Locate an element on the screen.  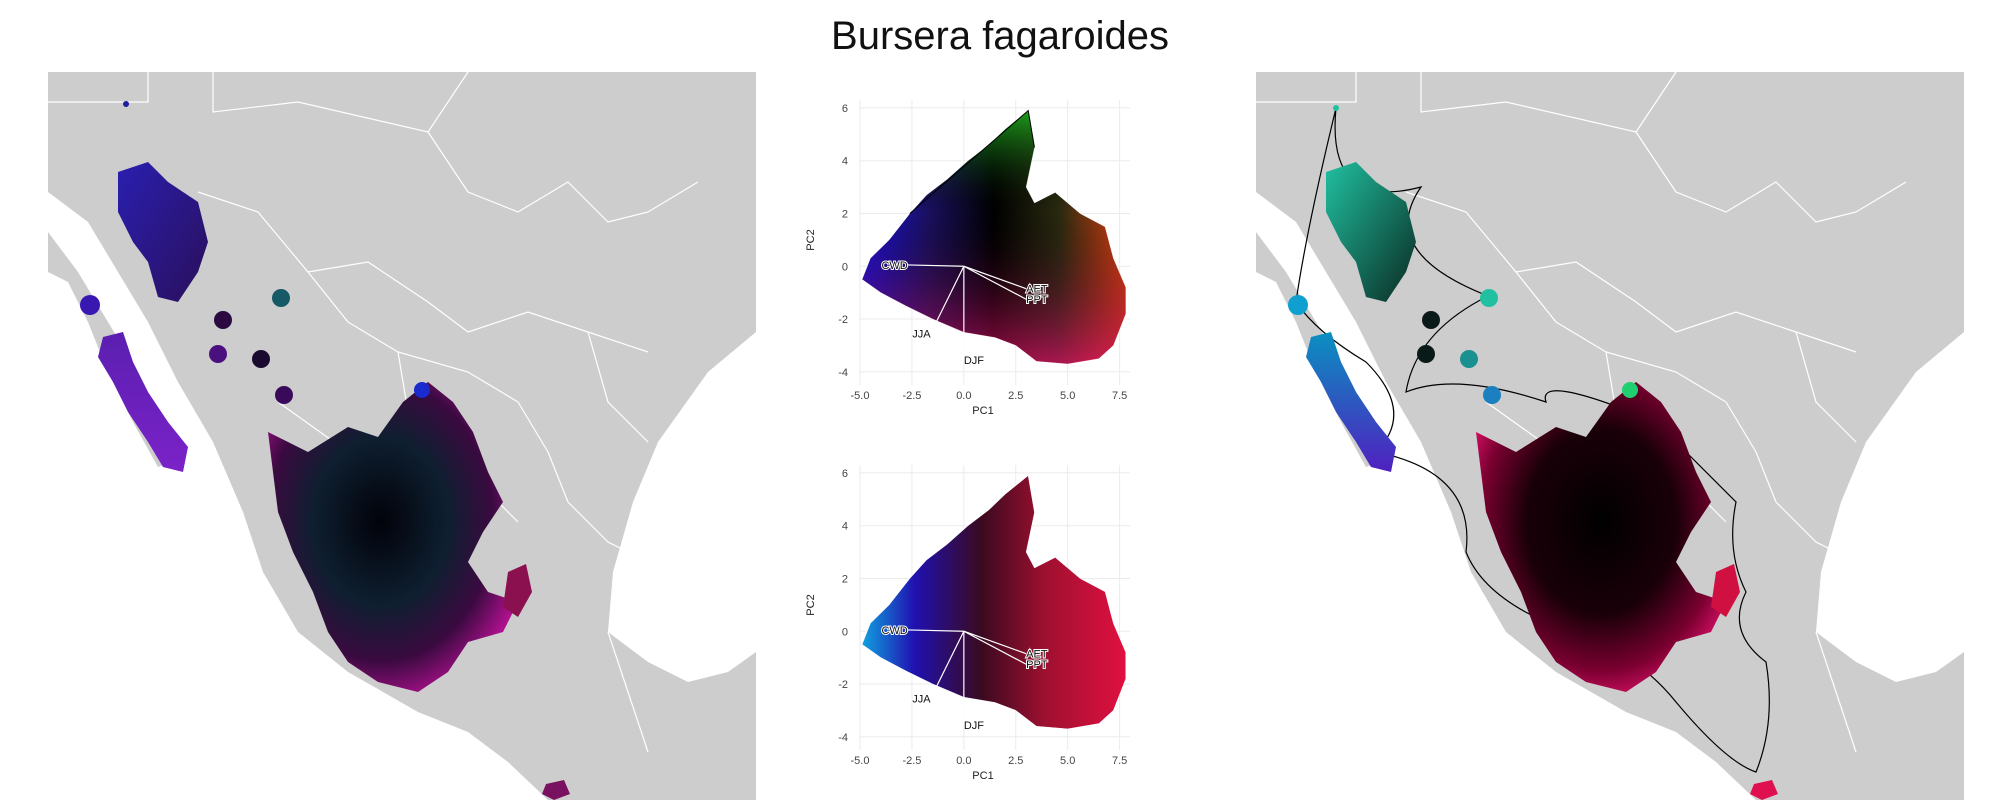
pca-bottom-point-cloud is located at coordinates (994, 602).